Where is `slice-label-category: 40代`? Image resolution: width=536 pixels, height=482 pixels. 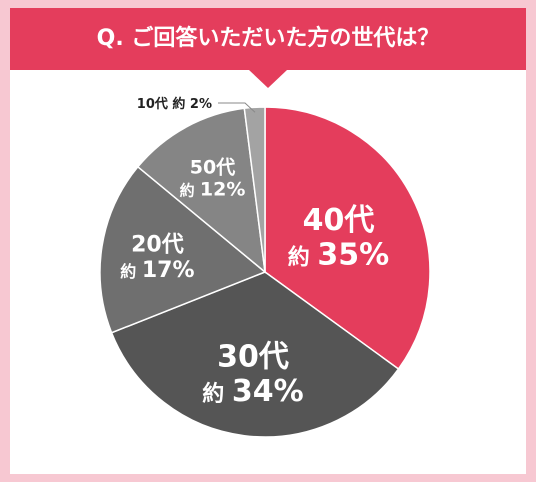 slice-label-category: 40代 is located at coordinates (339, 220).